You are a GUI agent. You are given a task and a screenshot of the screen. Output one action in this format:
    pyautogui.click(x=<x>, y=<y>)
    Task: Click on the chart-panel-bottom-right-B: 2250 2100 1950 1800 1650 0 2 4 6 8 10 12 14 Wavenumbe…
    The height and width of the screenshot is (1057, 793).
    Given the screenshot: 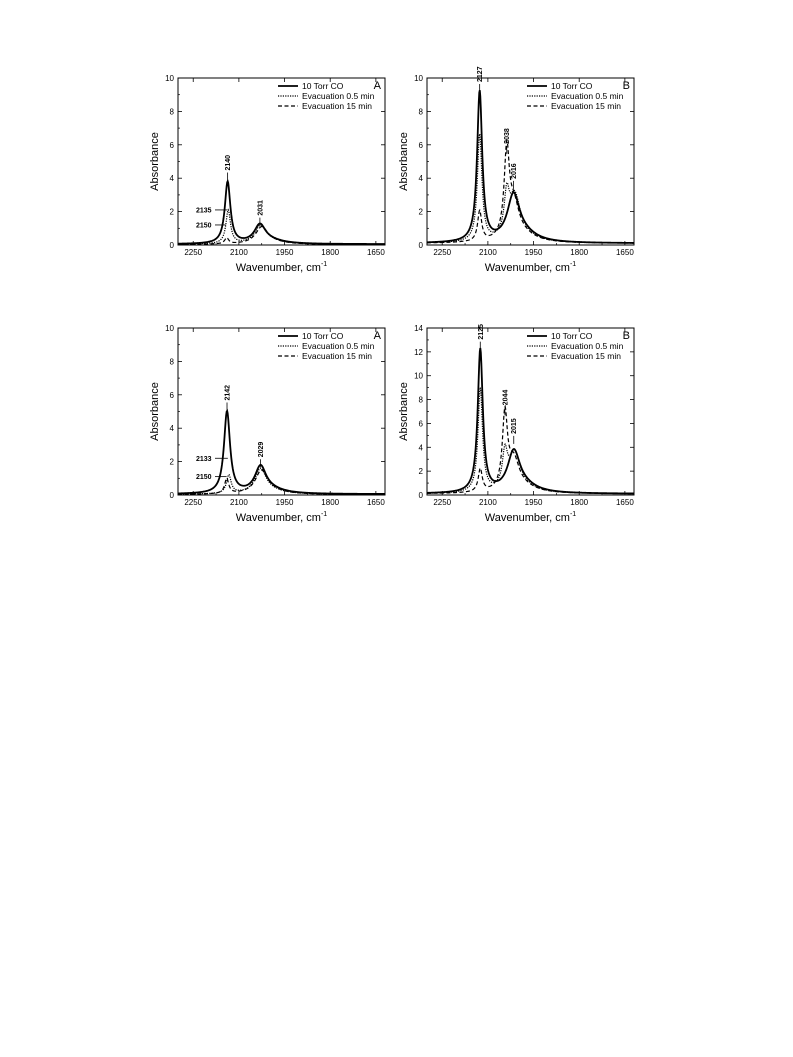 What is the action you would take?
    pyautogui.click(x=516, y=424)
    